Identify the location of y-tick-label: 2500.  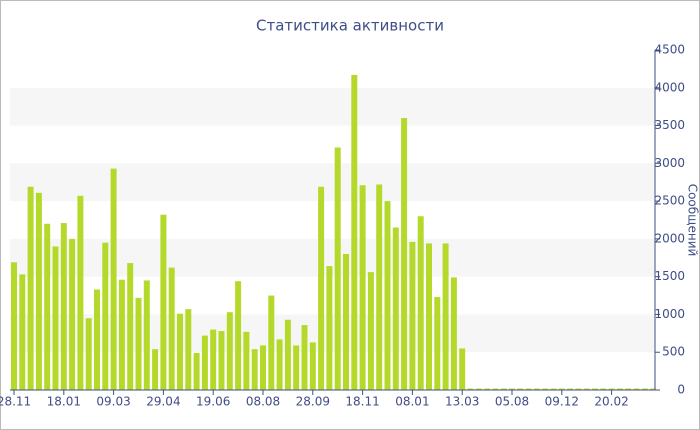
(669, 201).